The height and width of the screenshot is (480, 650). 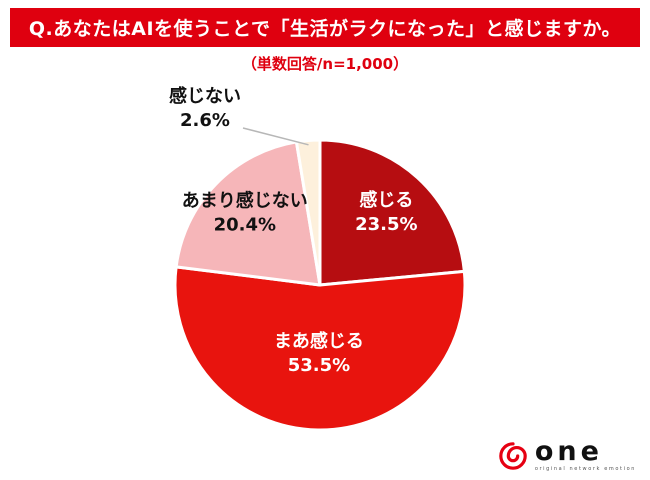 I want to click on spiral-path, so click(x=513, y=455).